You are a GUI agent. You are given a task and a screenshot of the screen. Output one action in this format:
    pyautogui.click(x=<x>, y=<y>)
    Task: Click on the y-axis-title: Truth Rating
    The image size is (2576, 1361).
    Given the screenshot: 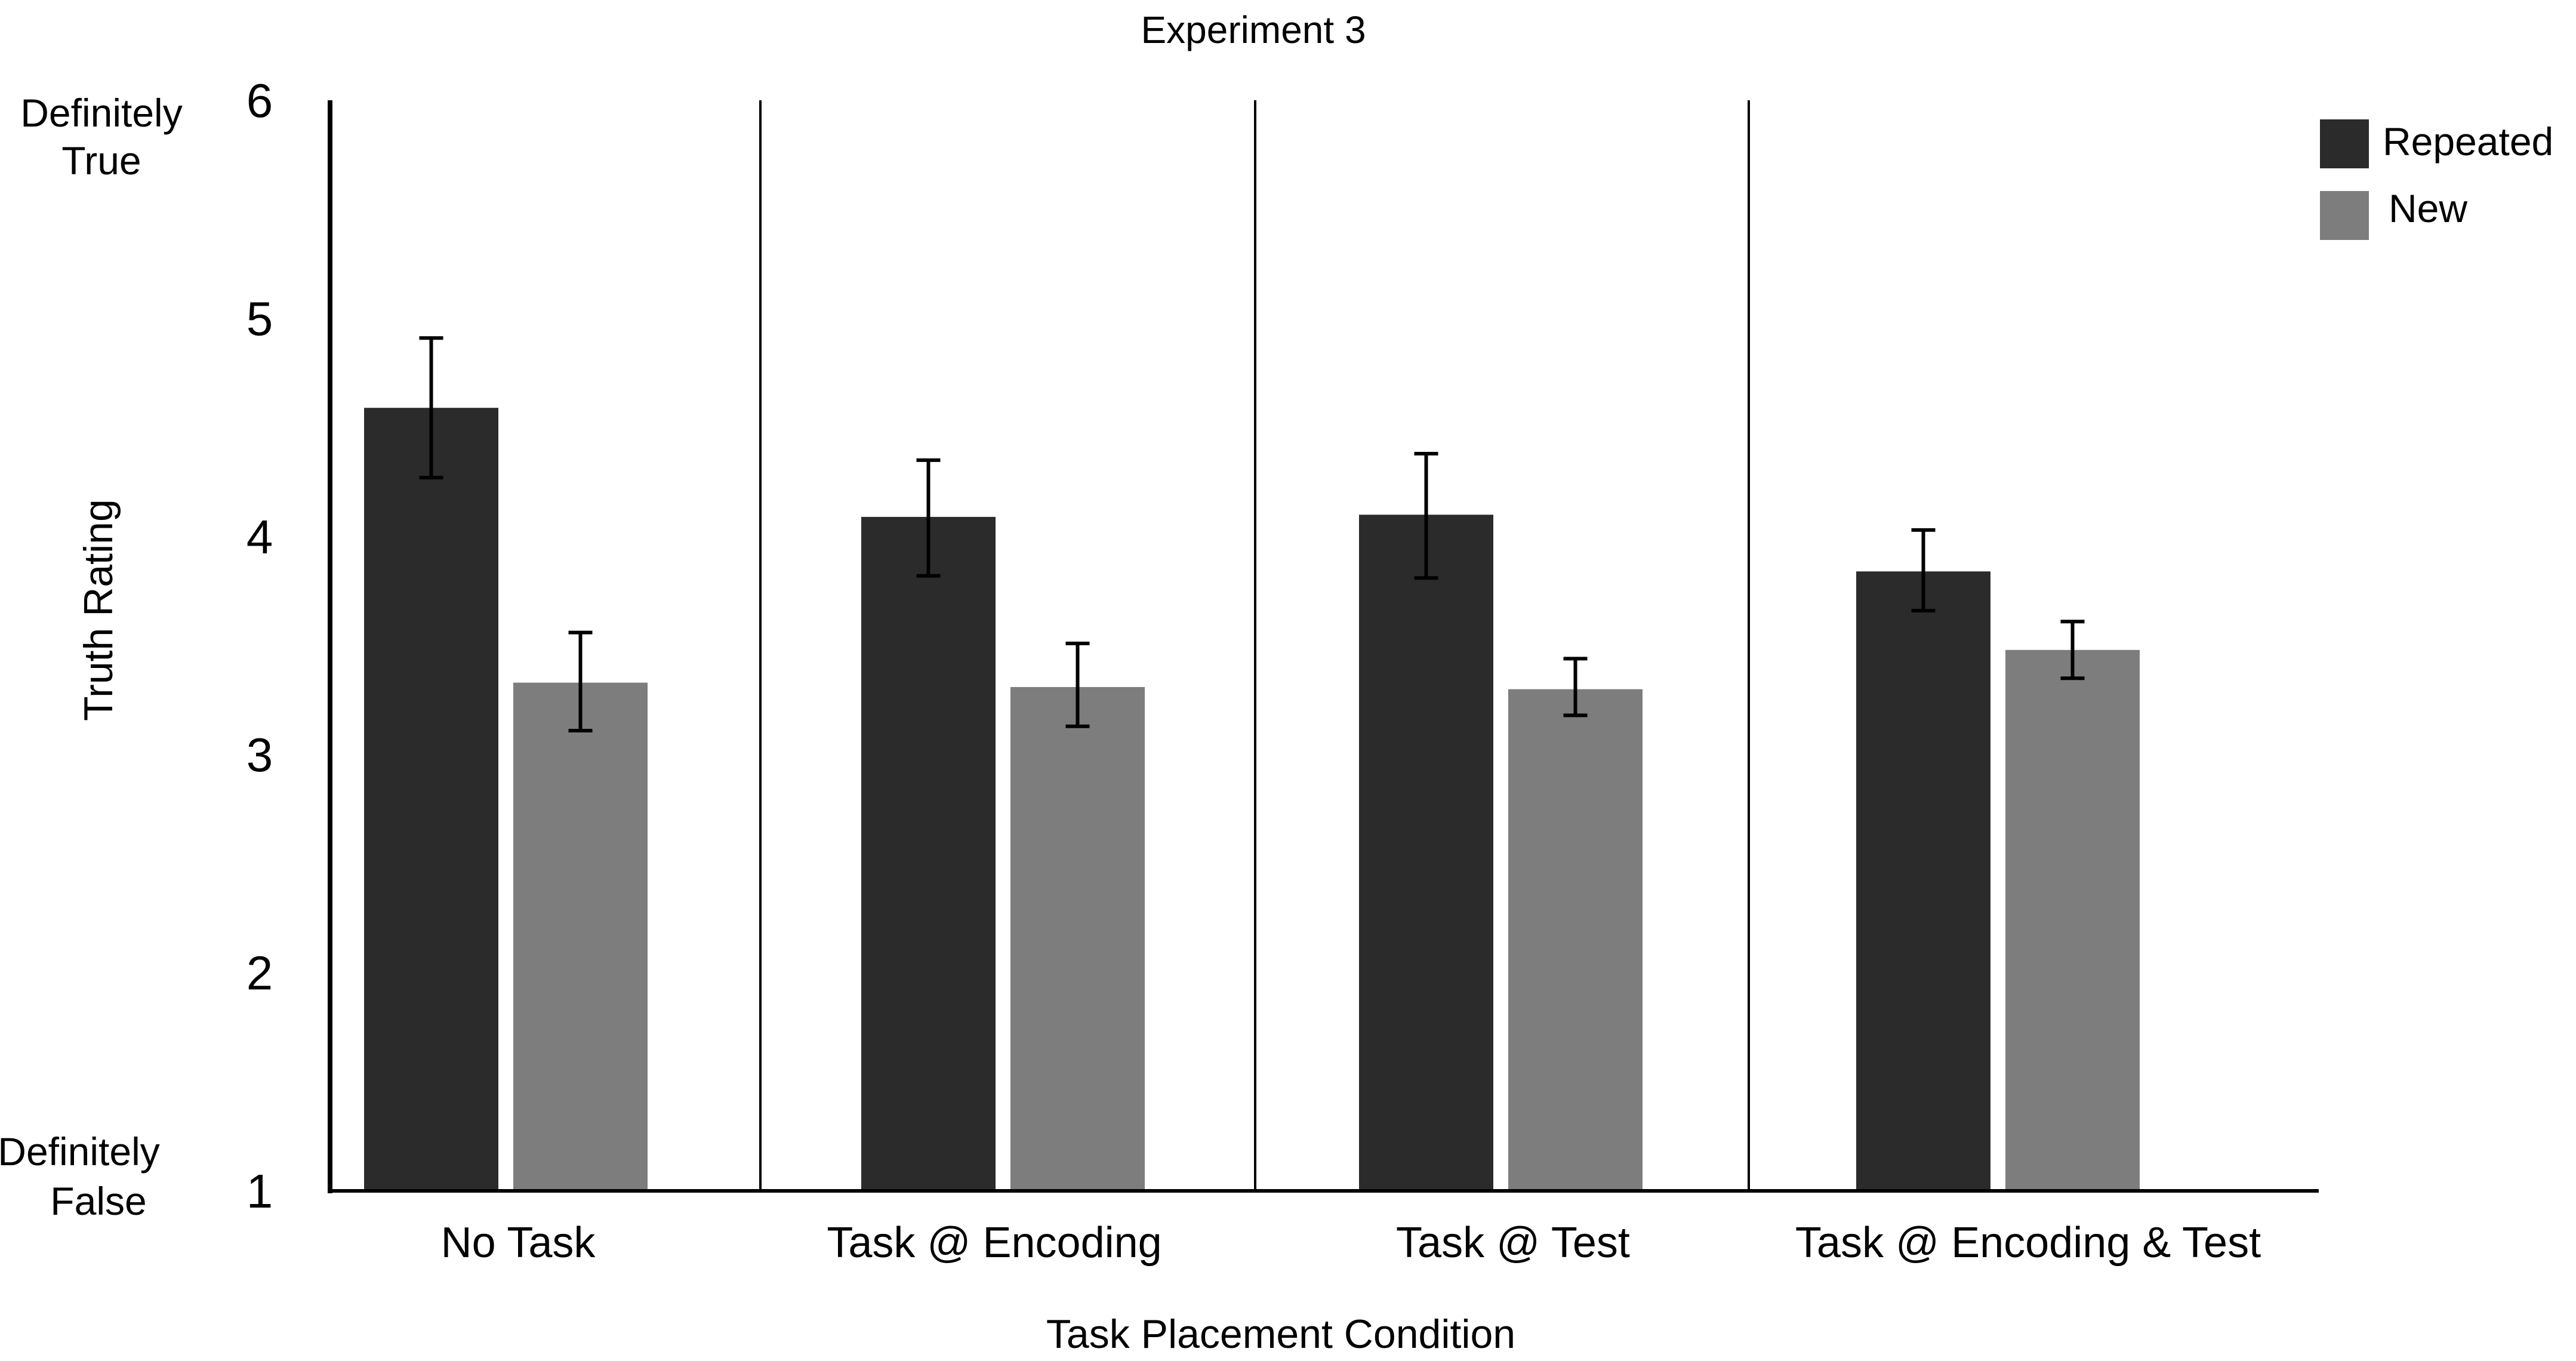 What is the action you would take?
    pyautogui.click(x=98, y=610)
    